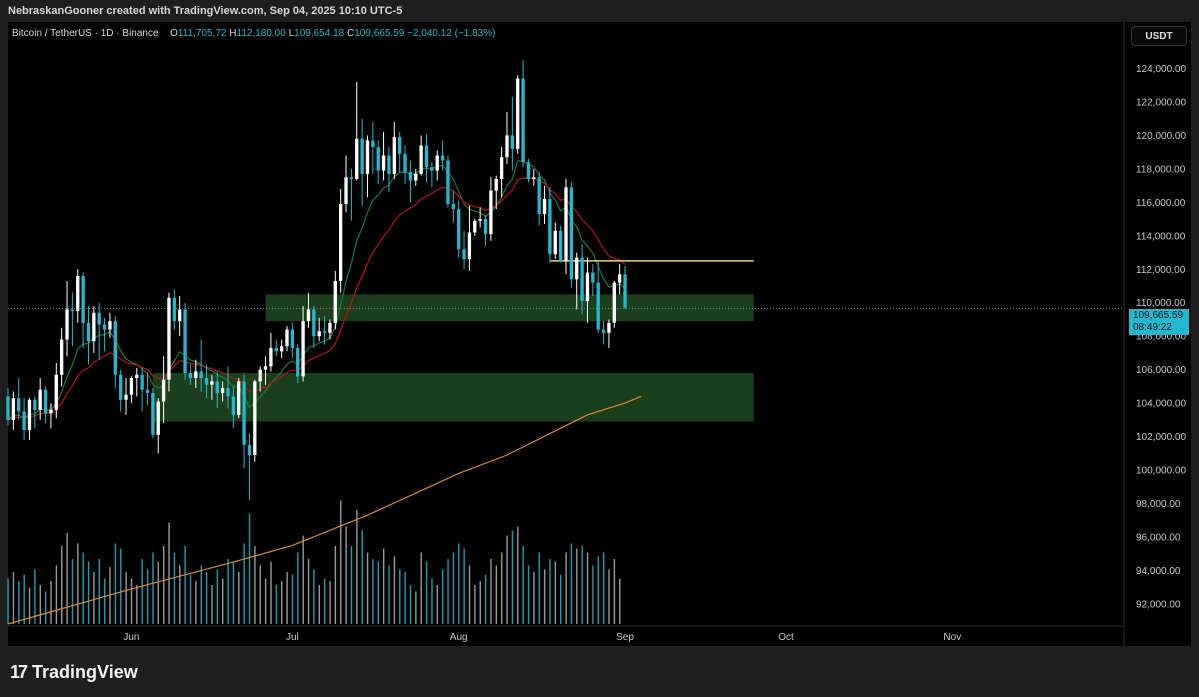 The image size is (1199, 697). Describe the element at coordinates (952, 637) in the screenshot. I see `x-tick-label: Nov` at that location.